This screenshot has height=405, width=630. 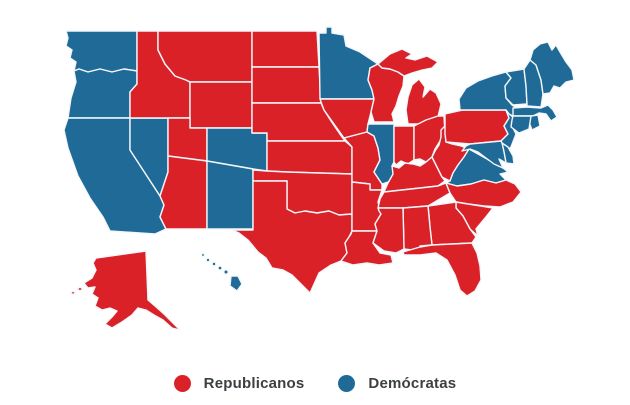 I want to click on legend-label-democrats: Demócratas, so click(x=412, y=383).